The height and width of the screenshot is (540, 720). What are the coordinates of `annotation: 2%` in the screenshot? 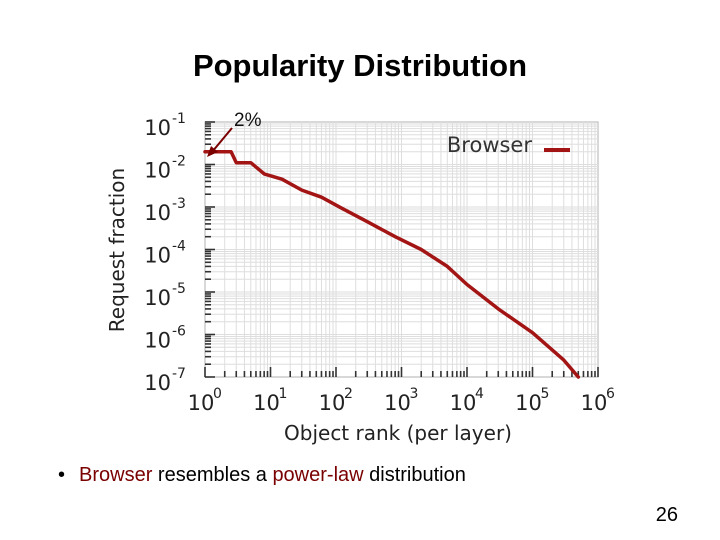 It's located at (234, 133).